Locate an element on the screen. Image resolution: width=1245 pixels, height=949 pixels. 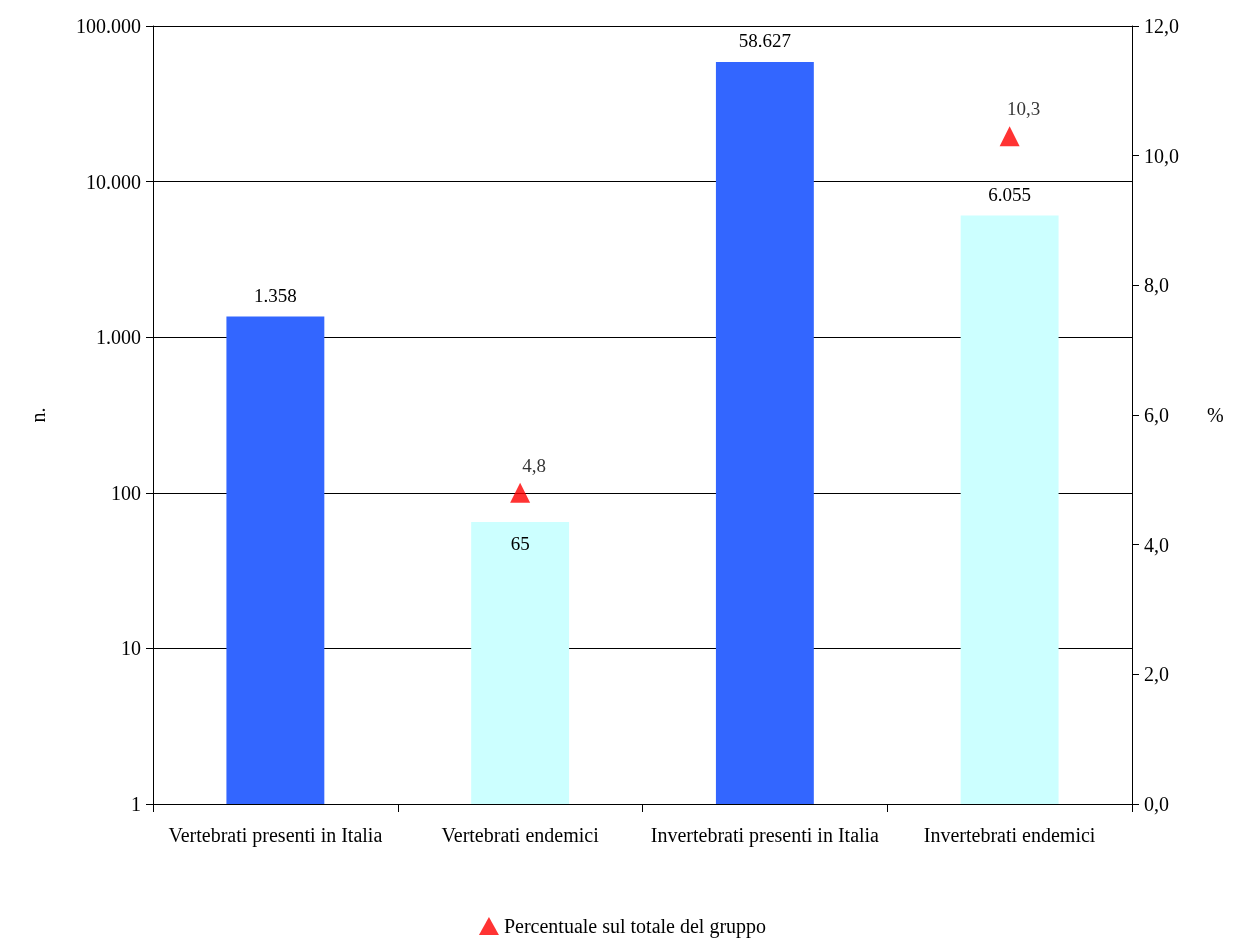
y2-tick-label: 6,0 is located at coordinates (1156, 415).